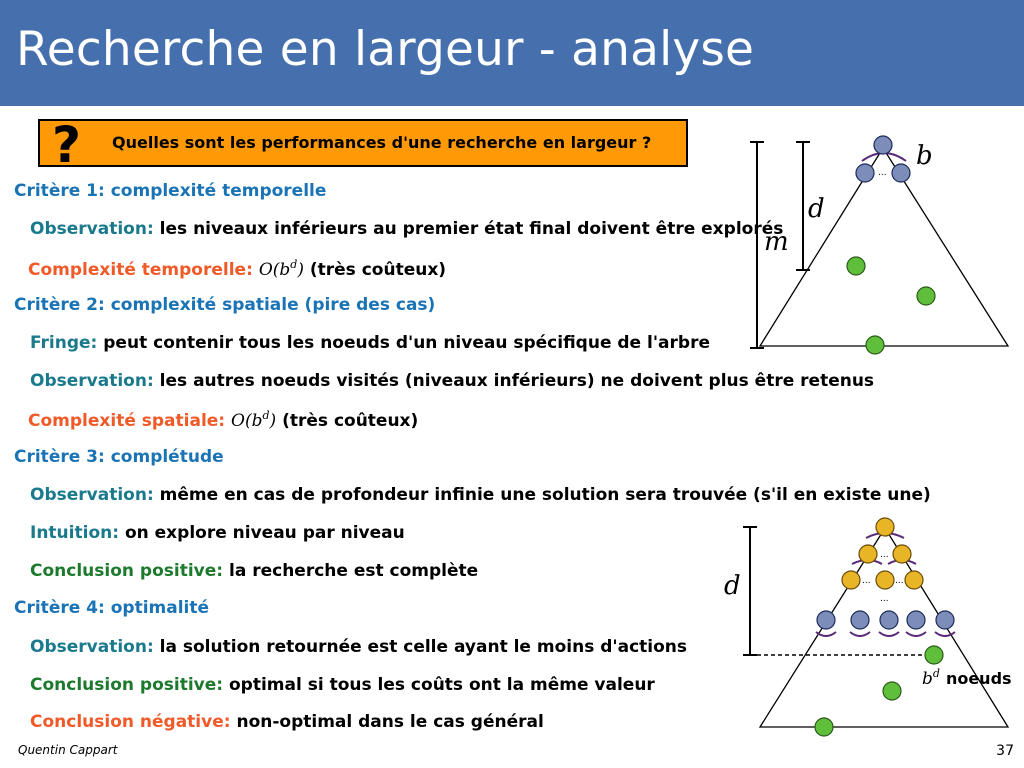 The image size is (1024, 768). What do you see at coordinates (390, 722) in the screenshot?
I see `item-text: non-optimal dans le cas général` at bounding box center [390, 722].